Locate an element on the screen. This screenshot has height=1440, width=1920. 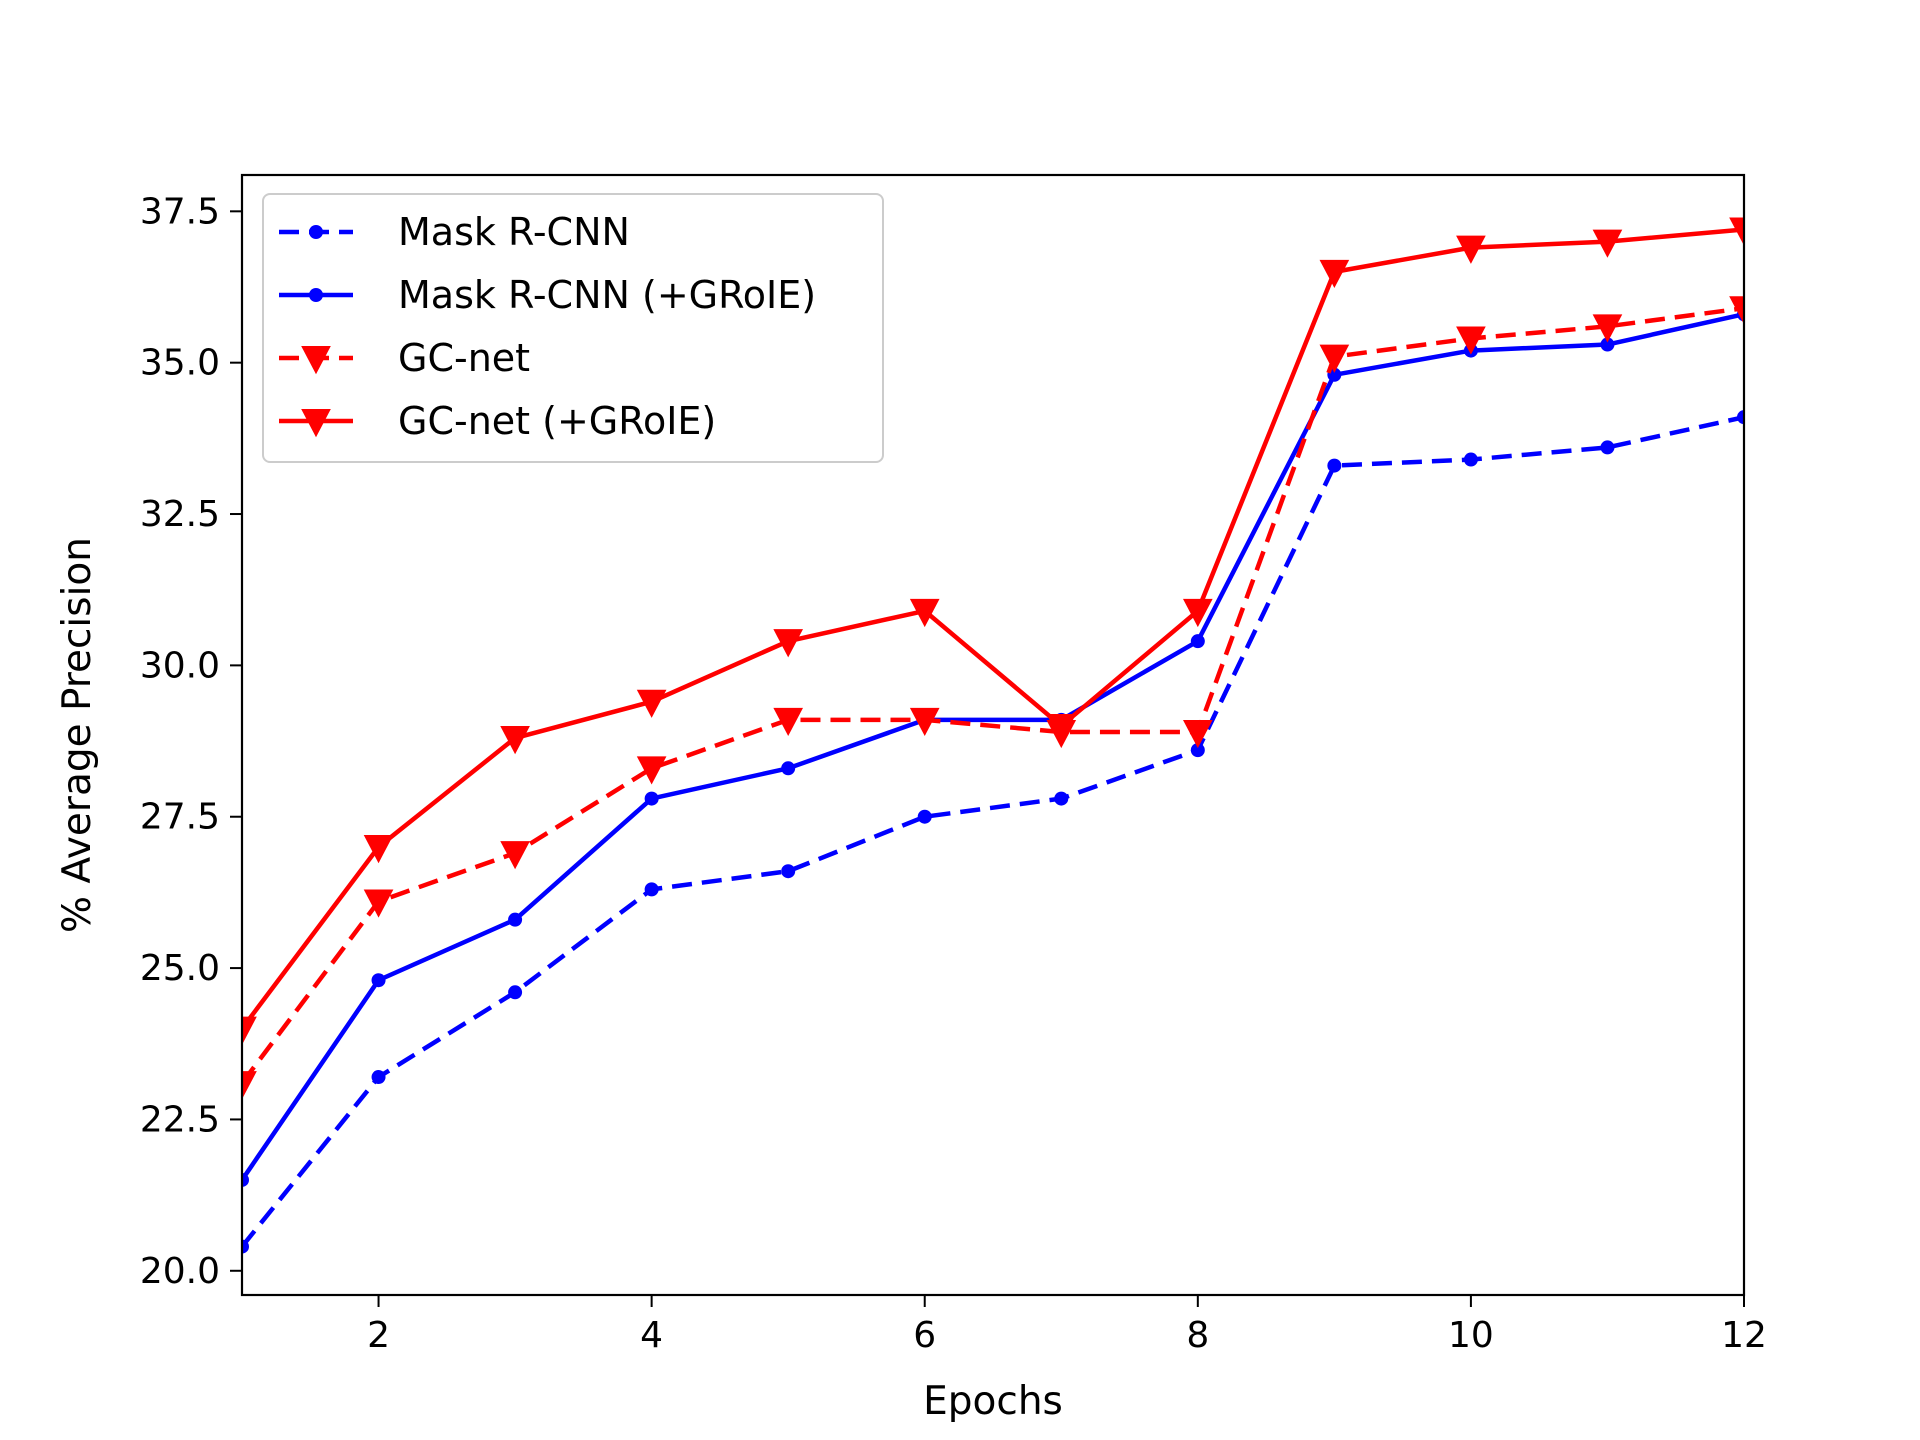
x-tick-label: 12 is located at coordinates (1744, 1335).